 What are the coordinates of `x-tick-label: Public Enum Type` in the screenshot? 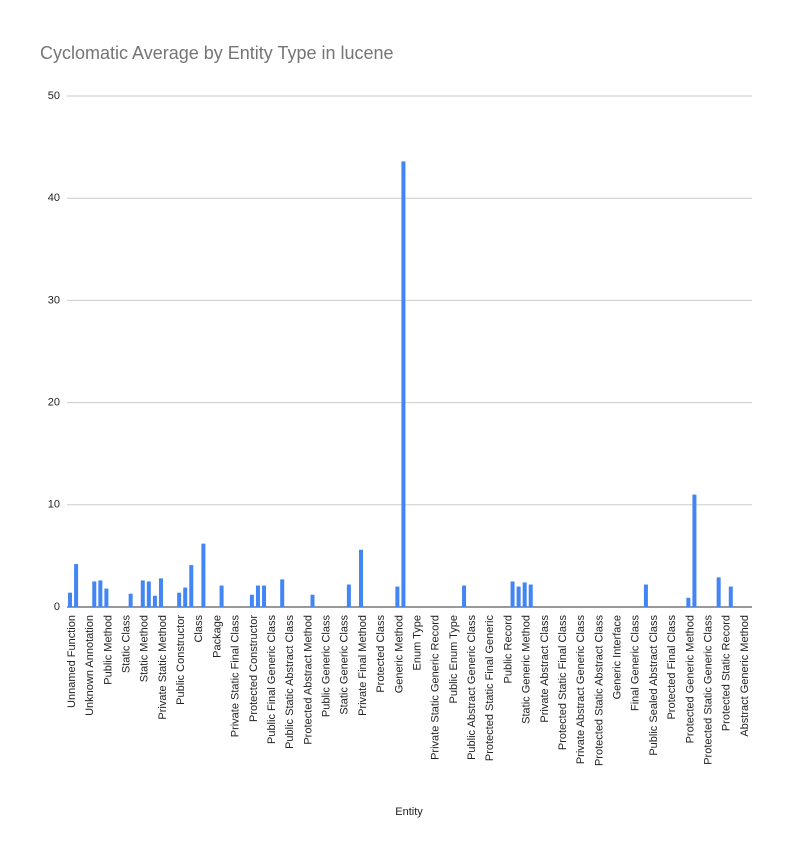 It's located at (454, 659).